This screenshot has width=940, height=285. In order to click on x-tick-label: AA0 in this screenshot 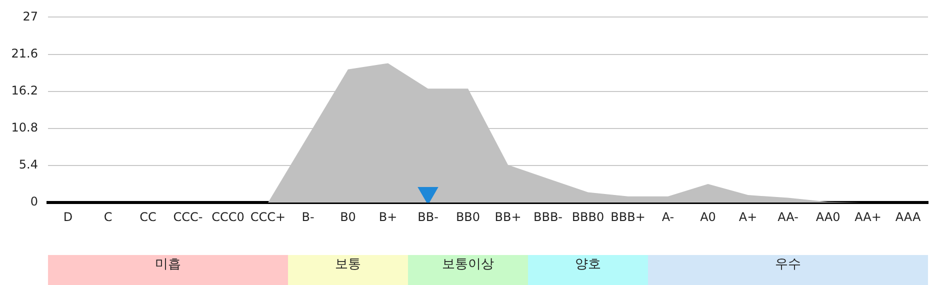, I will do `click(828, 217)`.